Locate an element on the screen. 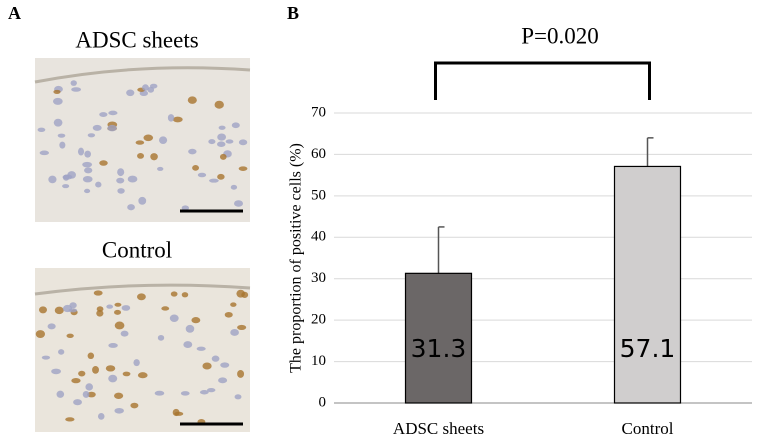 The image size is (778, 438). y-tick-label: 40 is located at coordinates (318, 237).